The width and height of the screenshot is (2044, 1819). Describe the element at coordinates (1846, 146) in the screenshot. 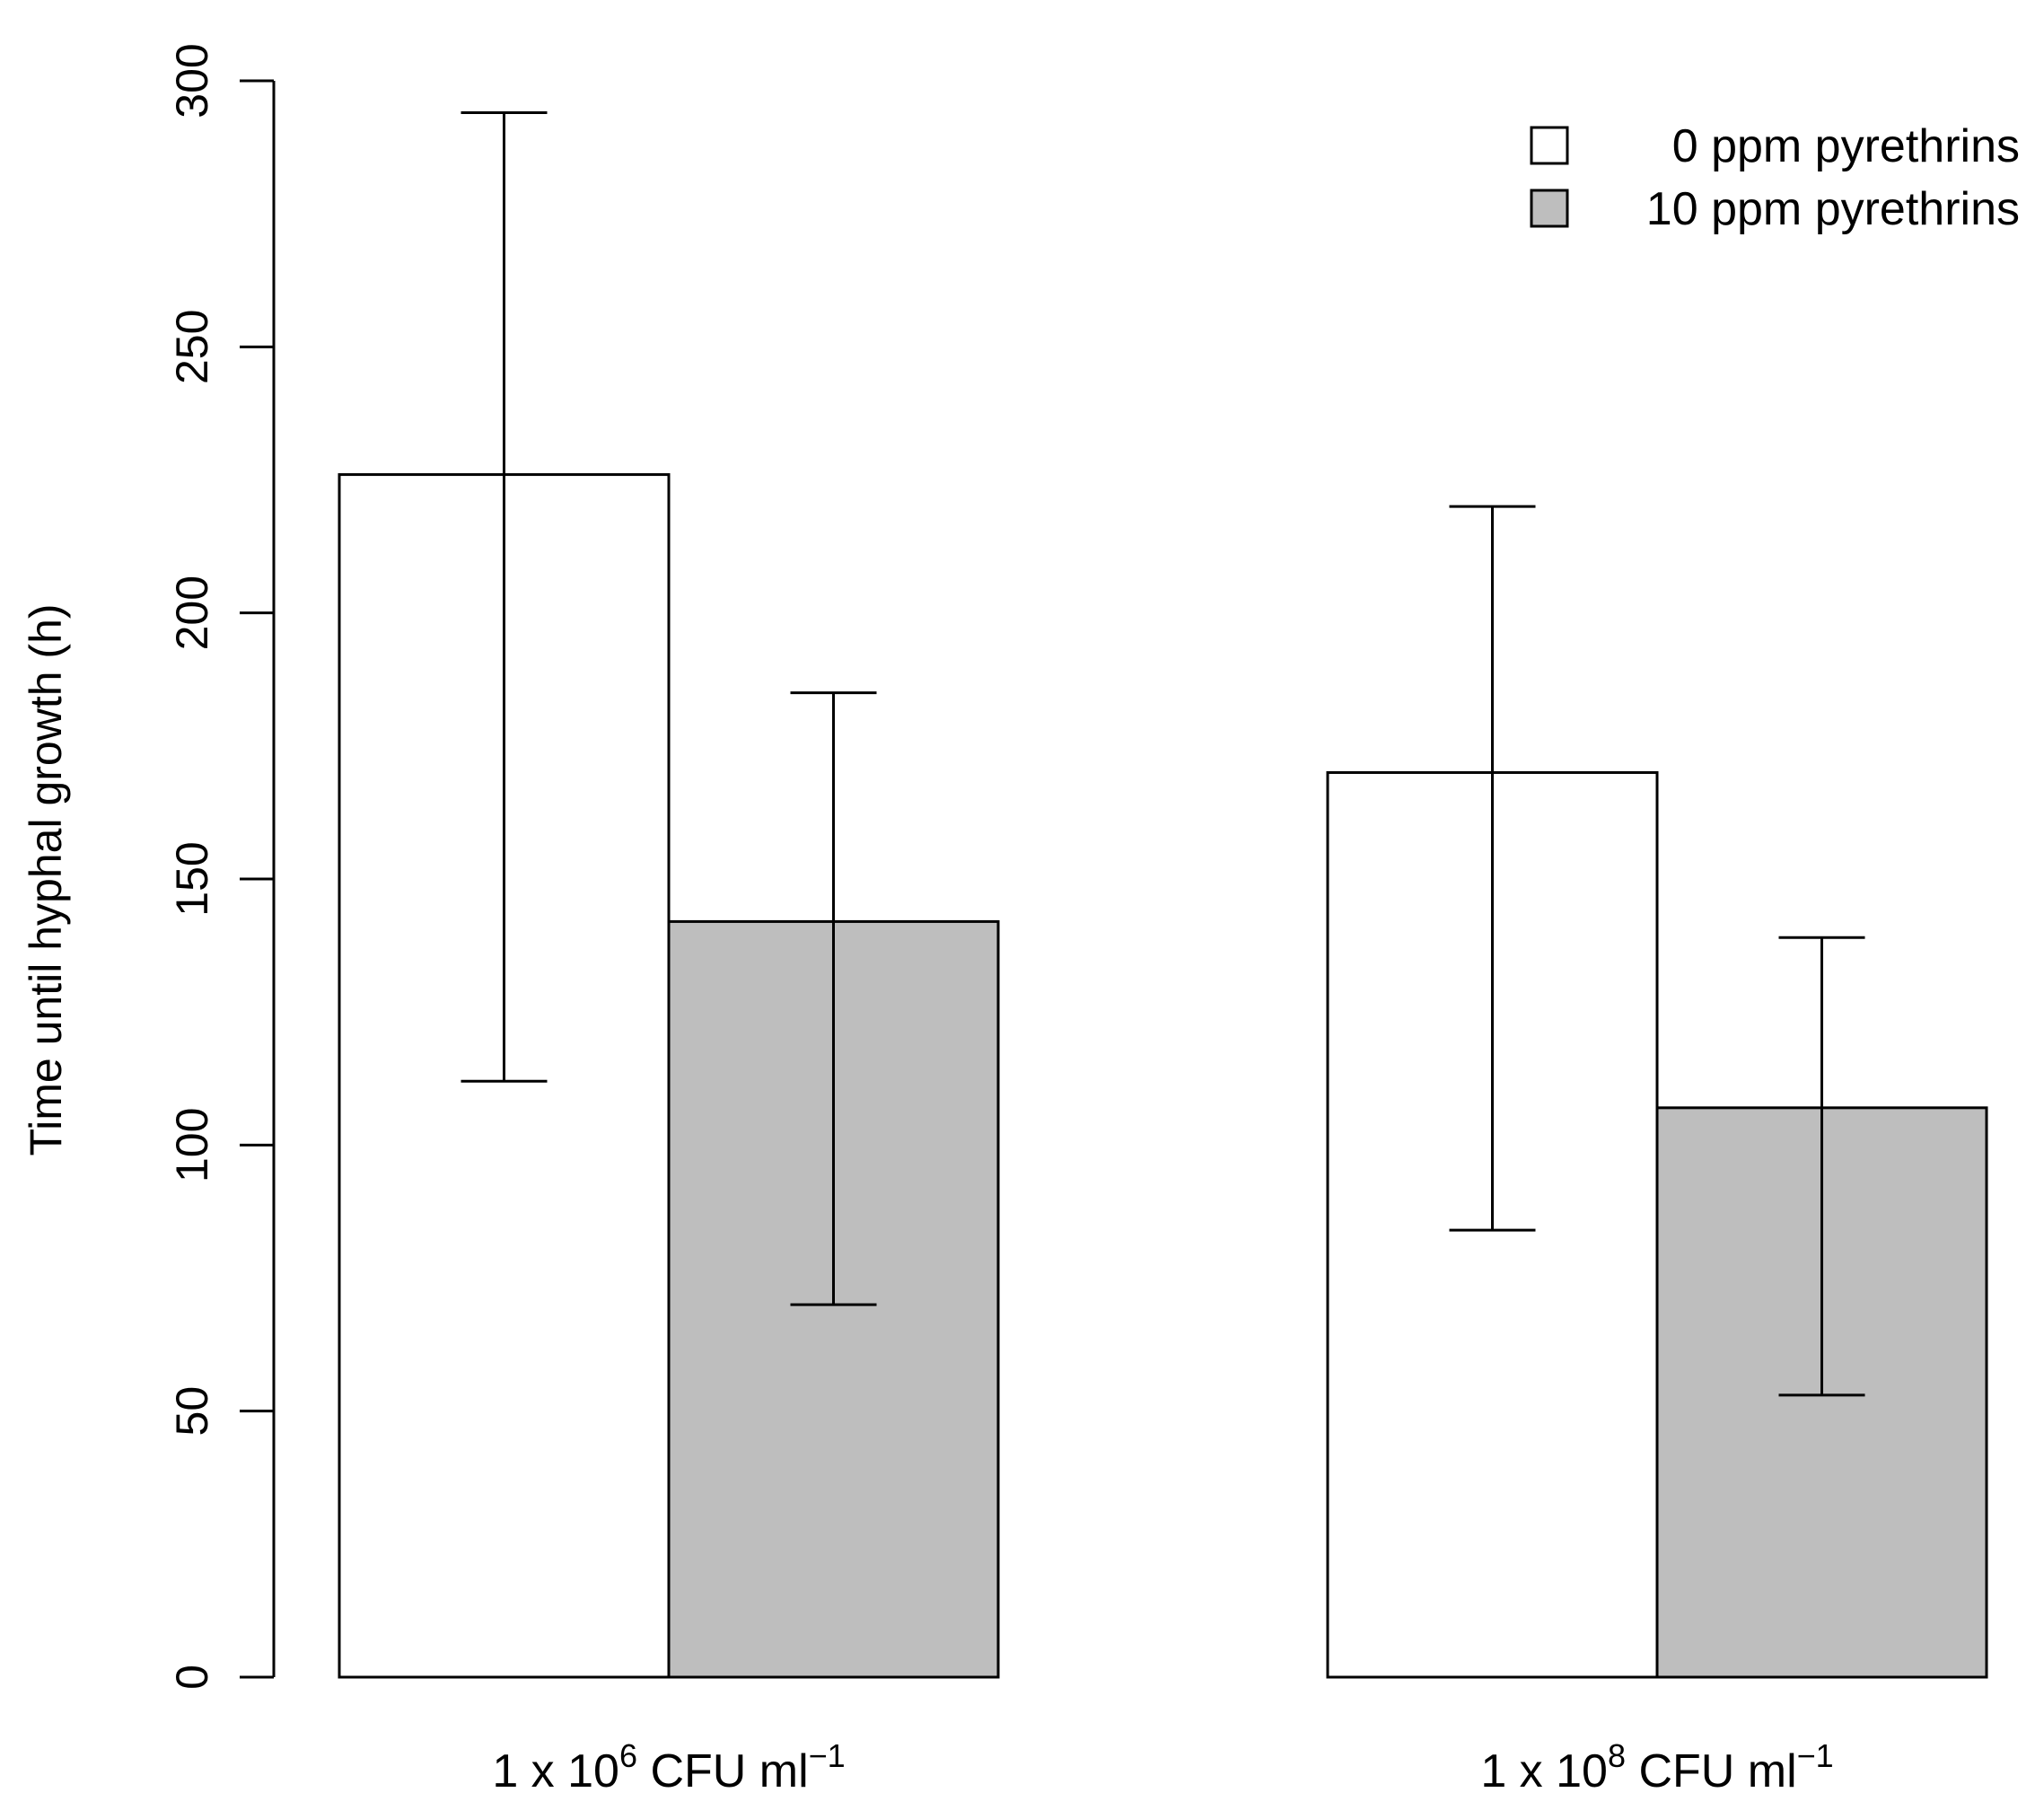

I see `legend-label: 0 ppm pyrethrins` at that location.